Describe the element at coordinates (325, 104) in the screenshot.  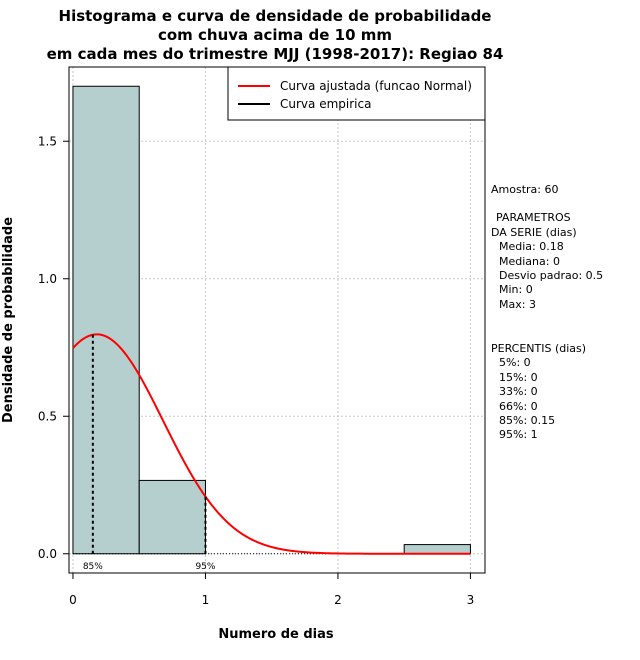
I see `legend-empirical-label: Curva empirica` at that location.